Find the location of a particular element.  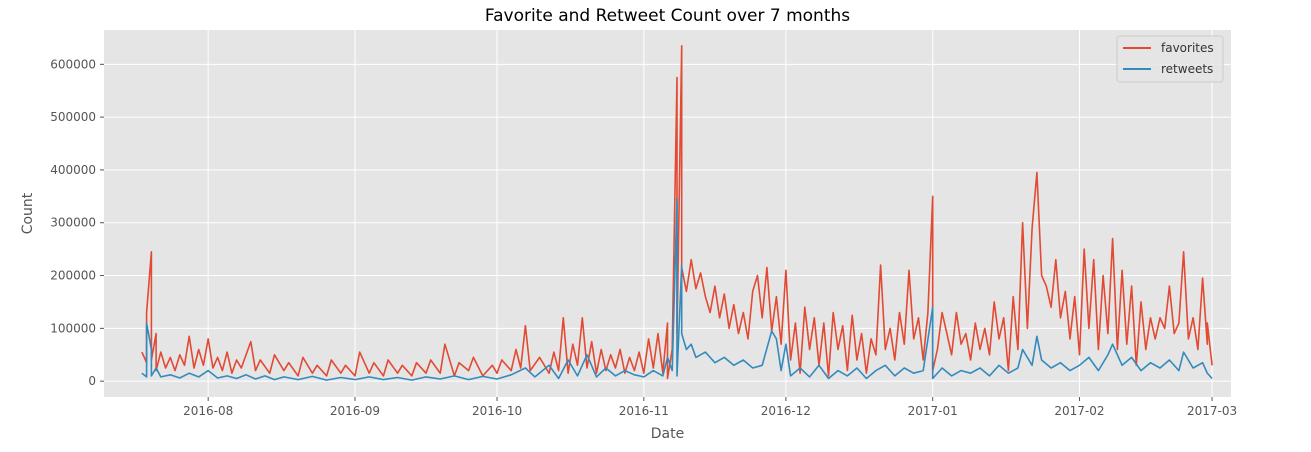

x-tick-label: 2017-01 is located at coordinates (933, 411).